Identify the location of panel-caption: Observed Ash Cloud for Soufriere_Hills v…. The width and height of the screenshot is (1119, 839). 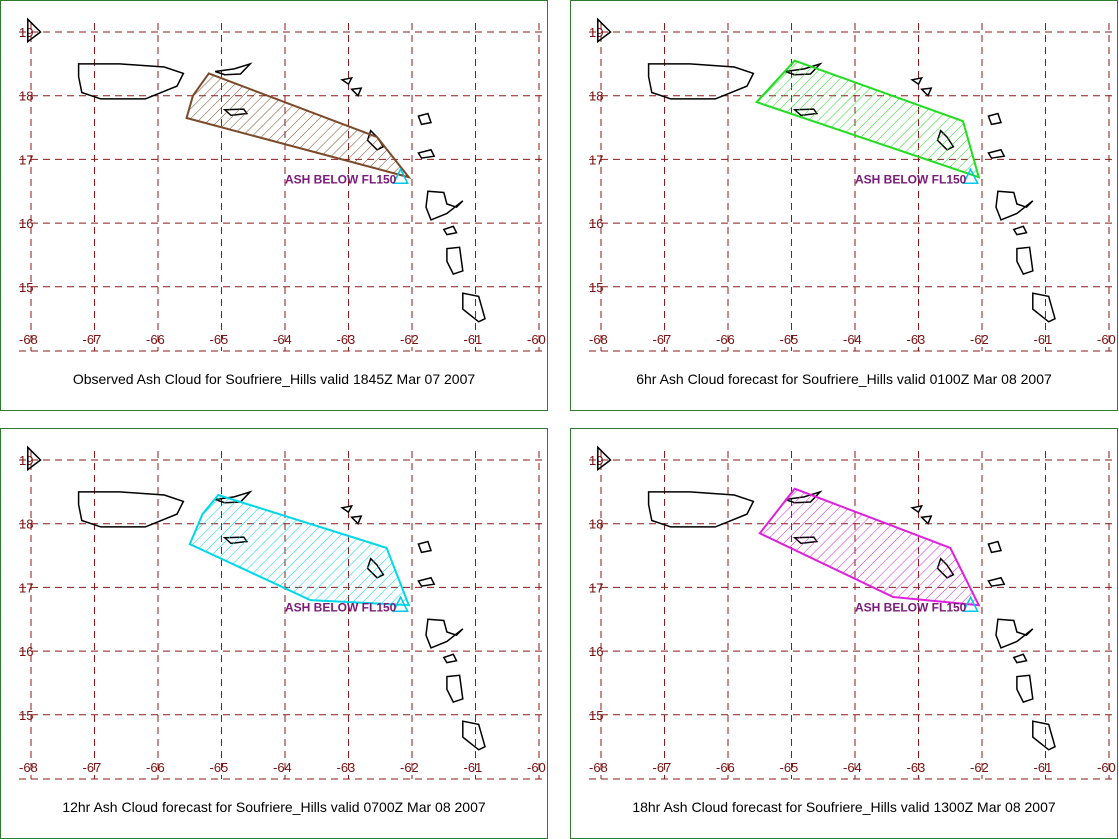
(274, 379).